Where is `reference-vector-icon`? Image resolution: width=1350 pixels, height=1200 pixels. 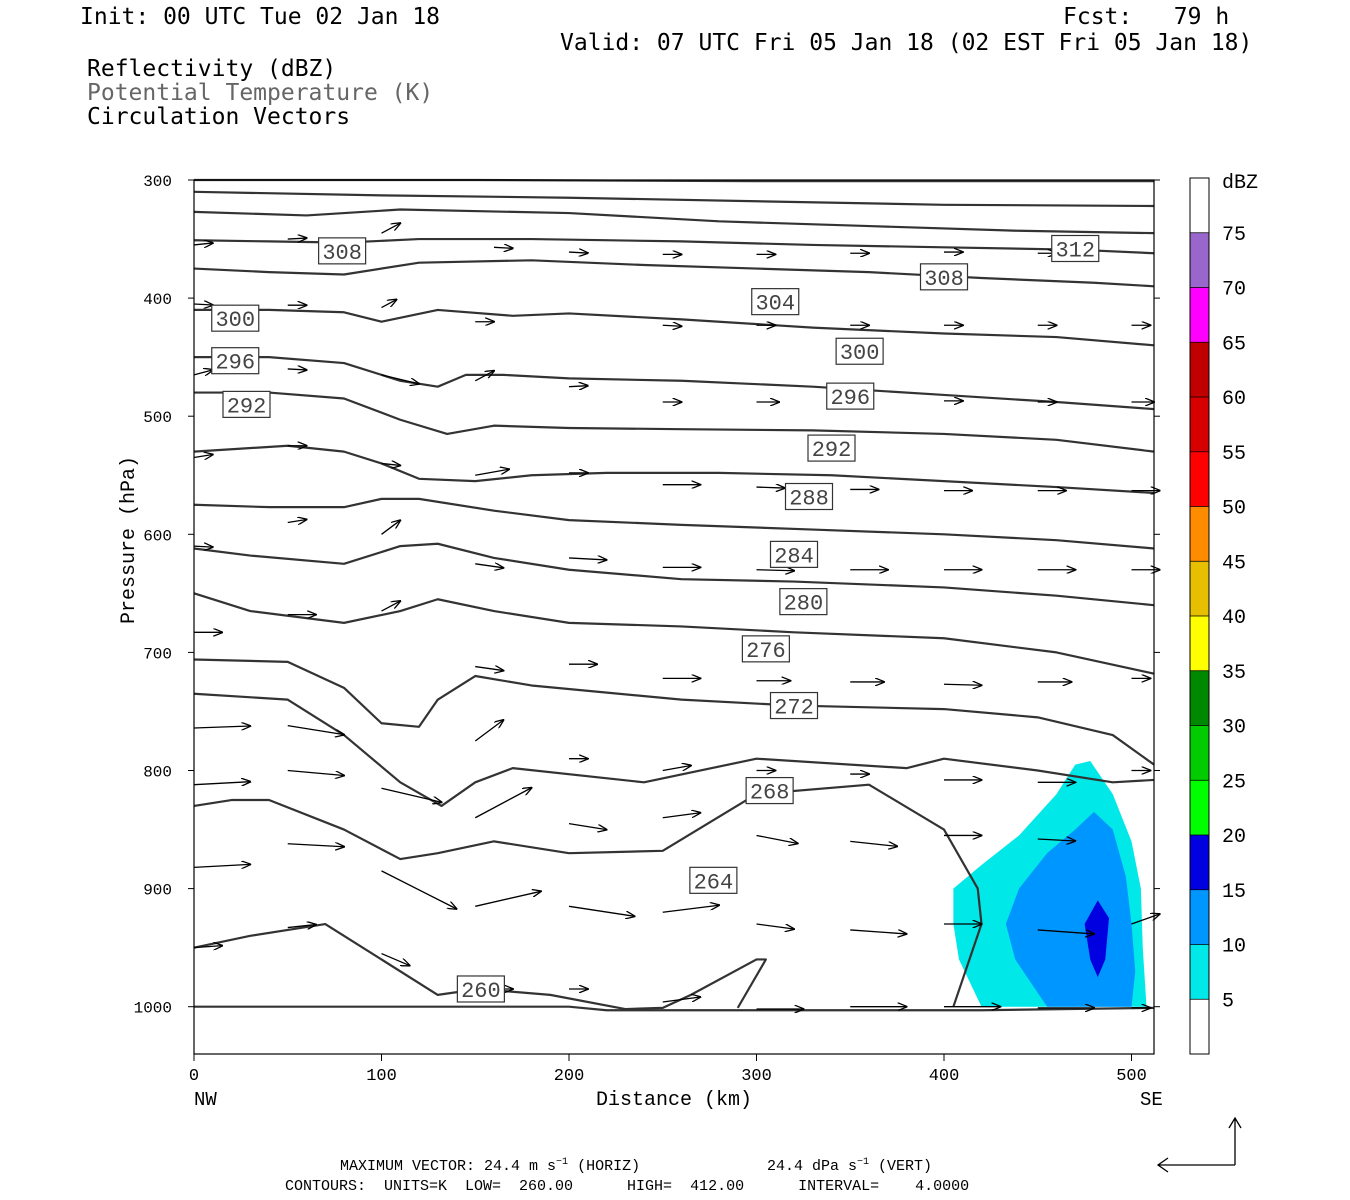
reference-vector-icon is located at coordinates (1199, 1144).